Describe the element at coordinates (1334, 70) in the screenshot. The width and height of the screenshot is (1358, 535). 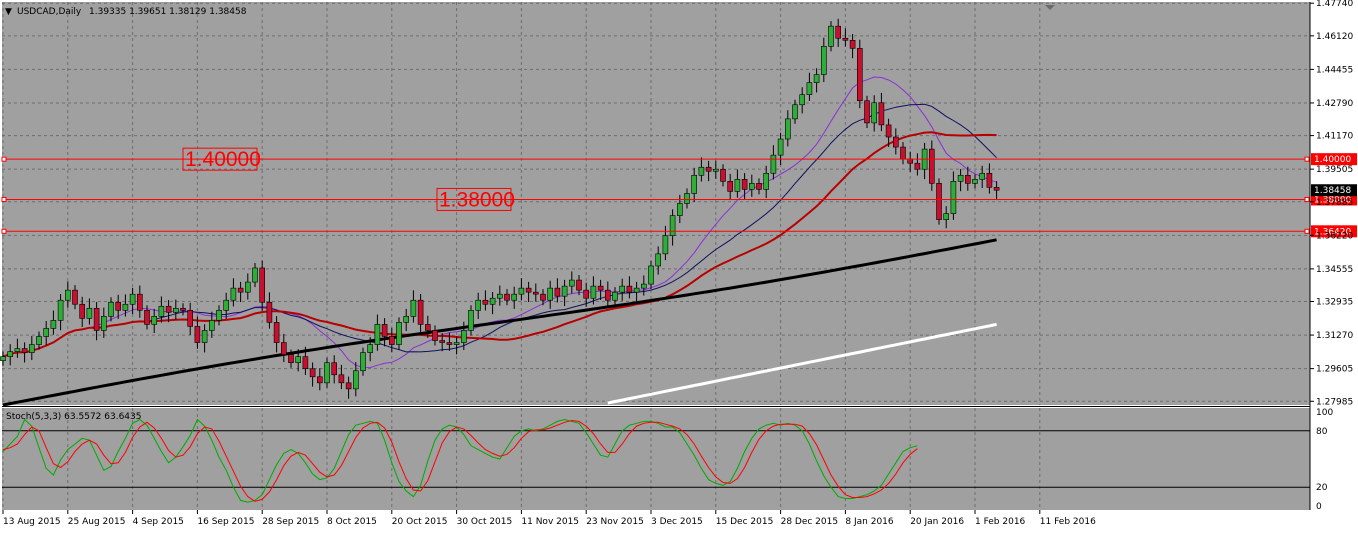
I see `price-tick-label: 1.44455` at that location.